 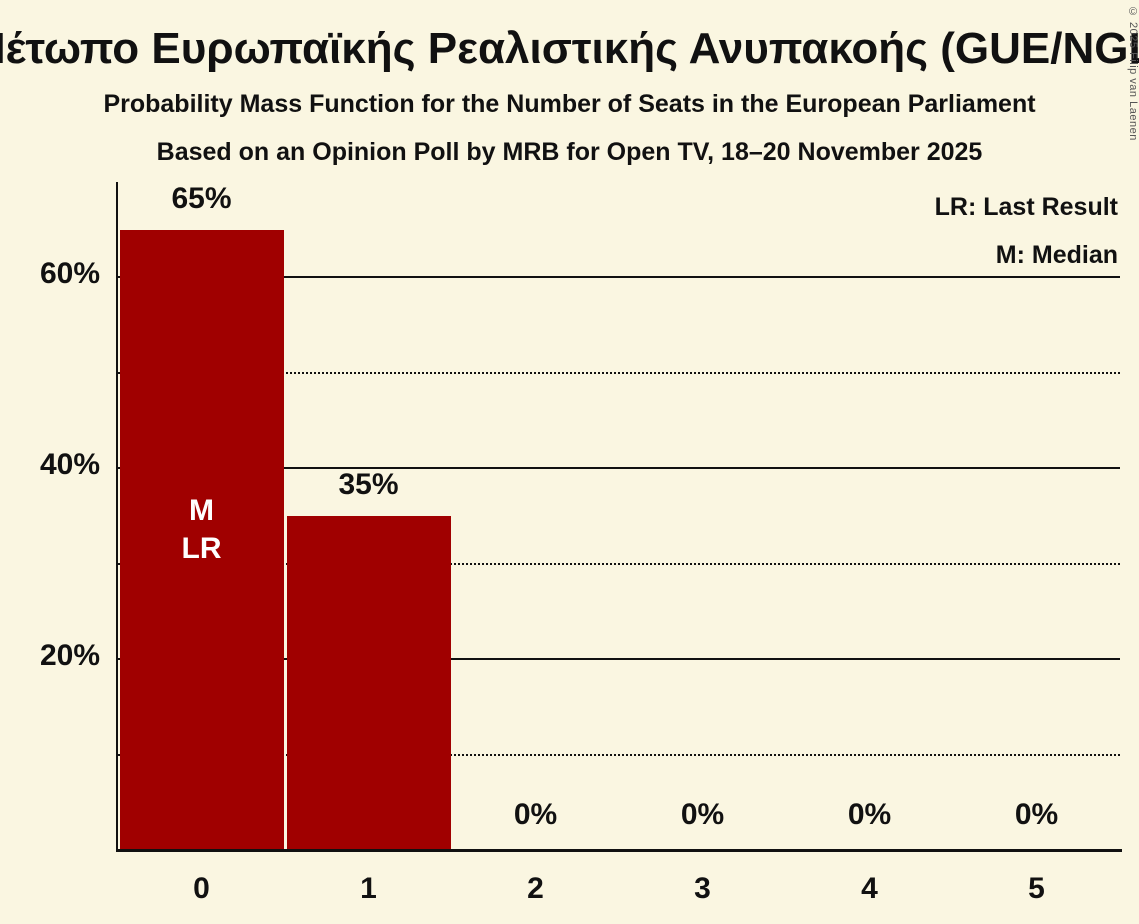 I want to click on x-tick-3: 3, so click(x=702, y=888).